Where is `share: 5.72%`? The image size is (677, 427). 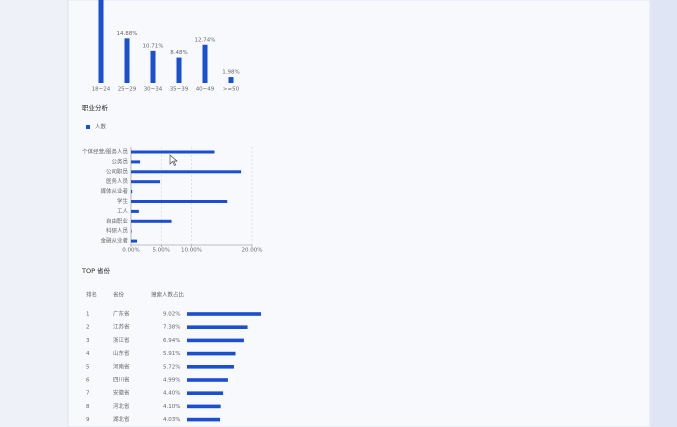
share: 5.72% is located at coordinates (171, 367).